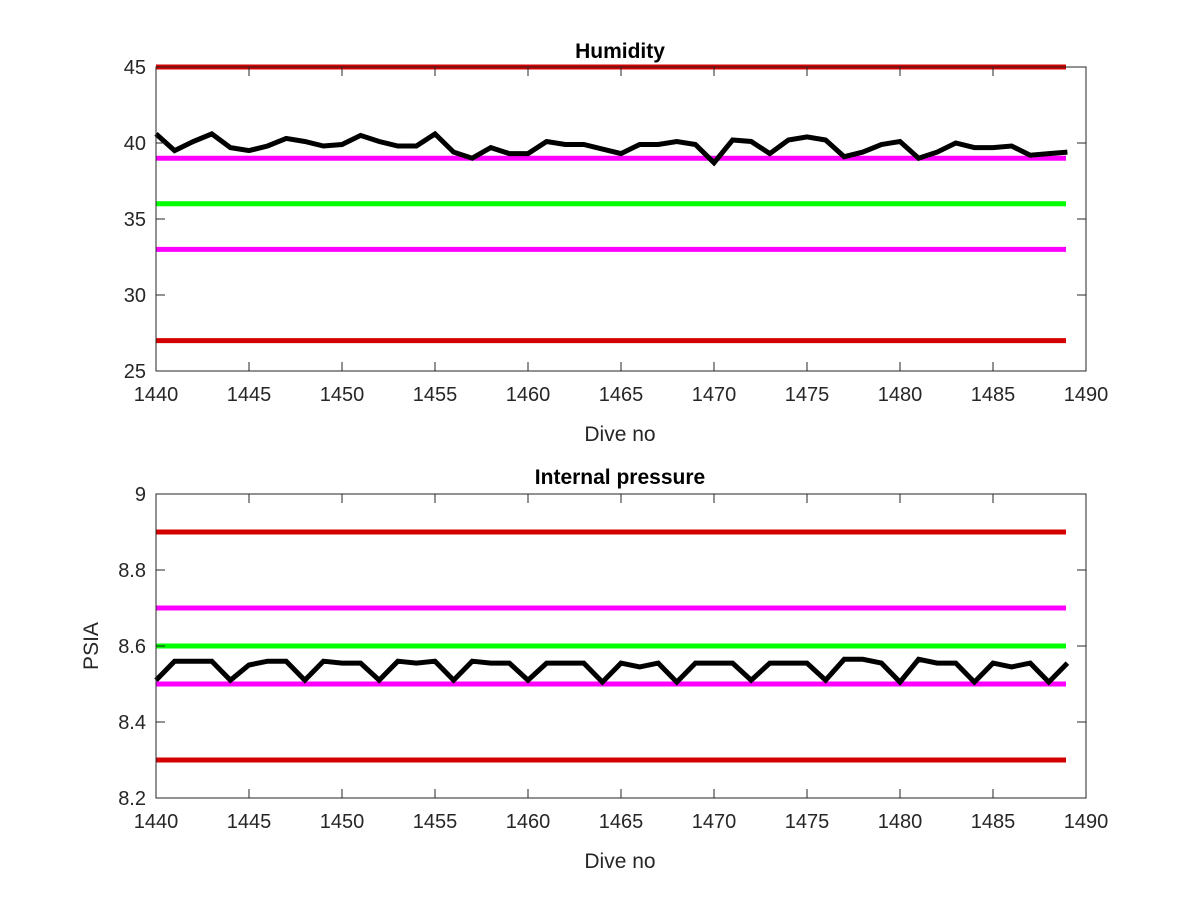 This screenshot has height=900, width=1200. I want to click on humidity-y-tick-label: 35, so click(135, 220).